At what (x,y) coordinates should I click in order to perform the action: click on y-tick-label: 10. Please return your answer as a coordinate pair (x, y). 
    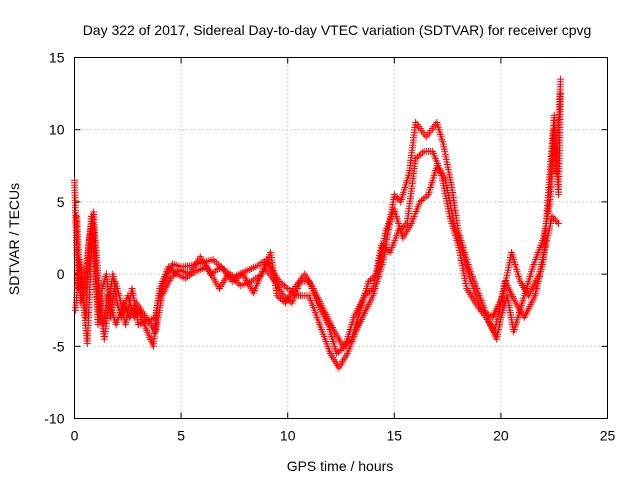
    Looking at the image, I should click on (57, 130).